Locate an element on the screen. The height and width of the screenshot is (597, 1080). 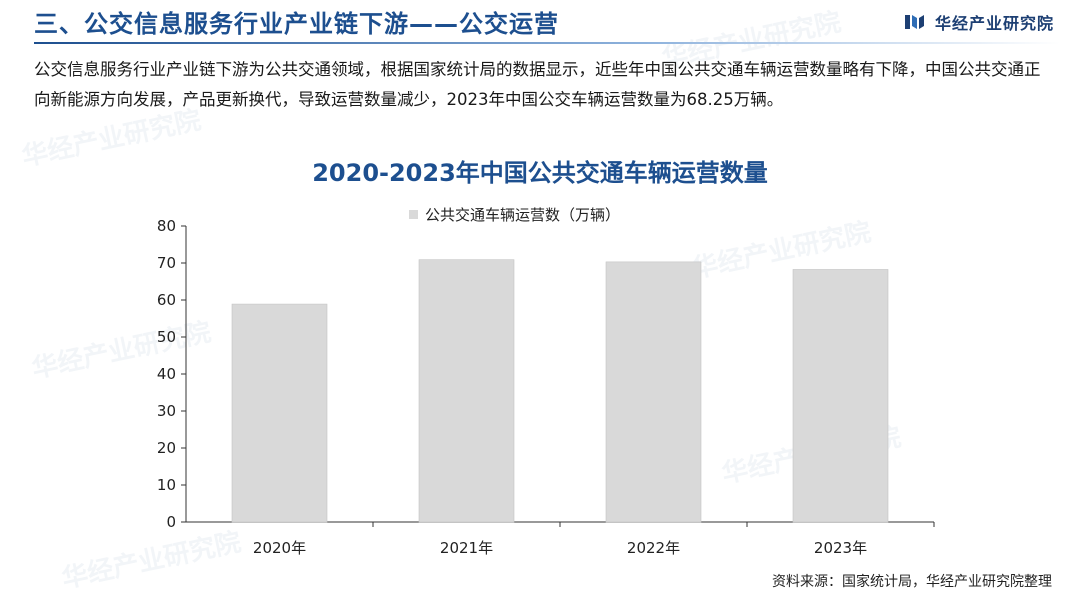
y-tick-label: 80 is located at coordinates (166, 226).